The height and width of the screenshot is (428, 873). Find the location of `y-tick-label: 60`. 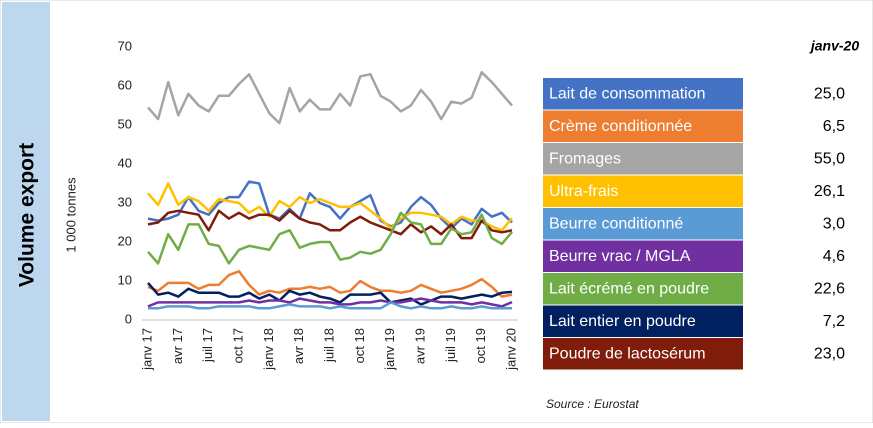

y-tick-label: 60 is located at coordinates (125, 84).